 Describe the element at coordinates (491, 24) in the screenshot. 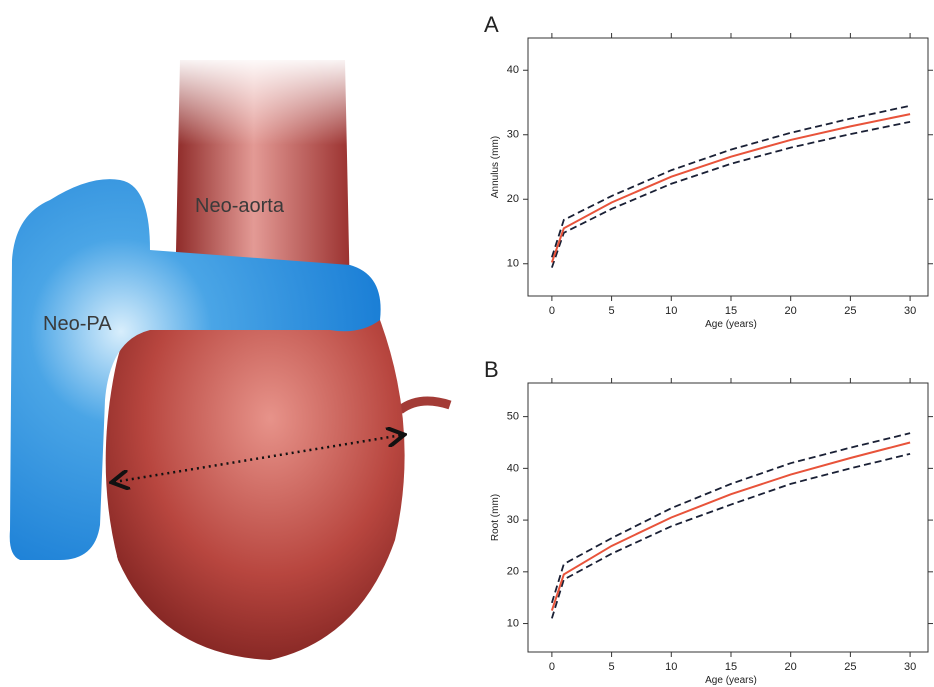

I see `panel-label: A` at that location.